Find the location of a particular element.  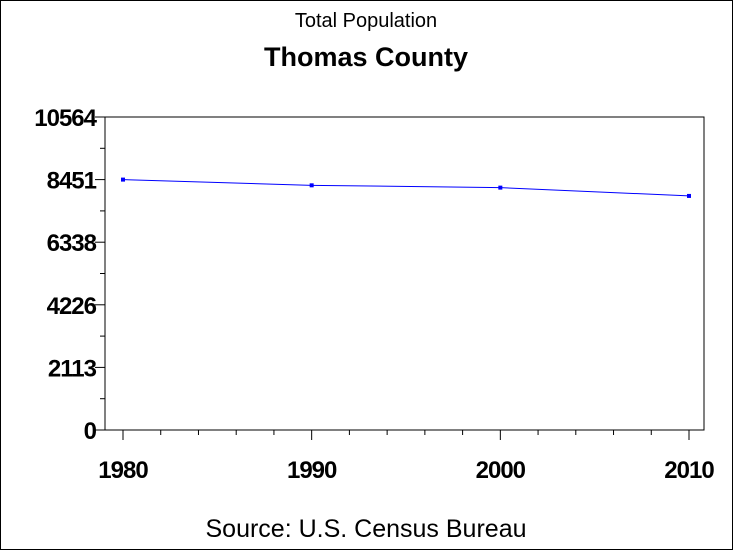

chart-subtitle: Thomas County is located at coordinates (366, 57).